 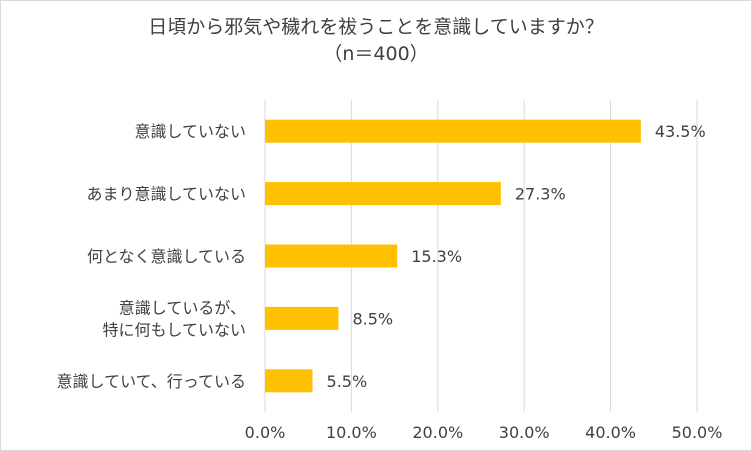 What do you see at coordinates (376, 41) in the screenshot?
I see `chart-title-block: 日頃から邪気や穢れを祓うことを意識していますか？ （n＝400）` at bounding box center [376, 41].